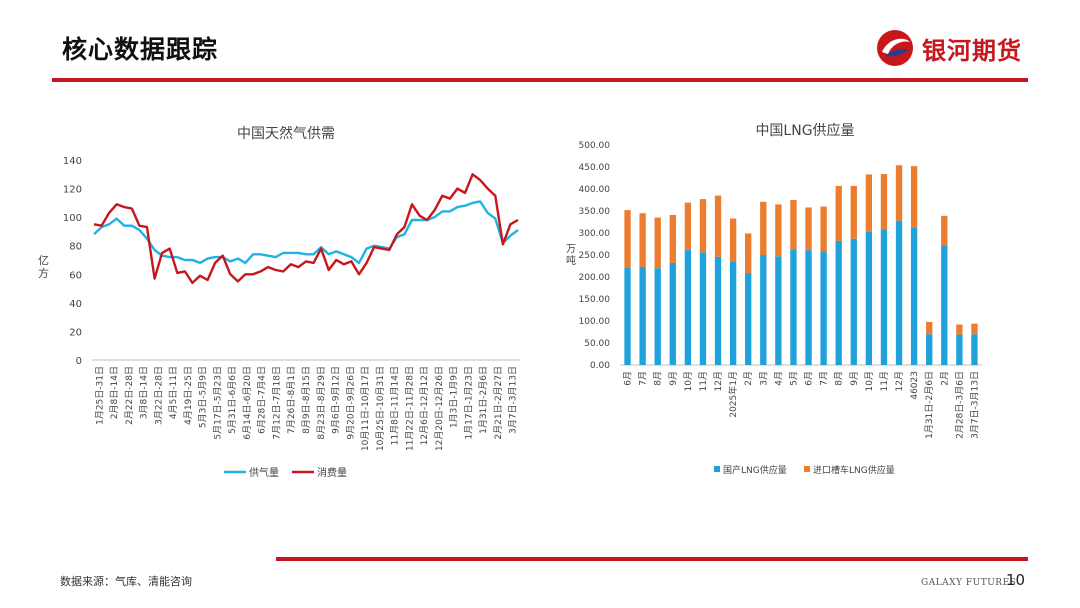 Image resolution: width=1080 pixels, height=608 pixels. I want to click on company-logo: 银河期货, so click(948, 48).